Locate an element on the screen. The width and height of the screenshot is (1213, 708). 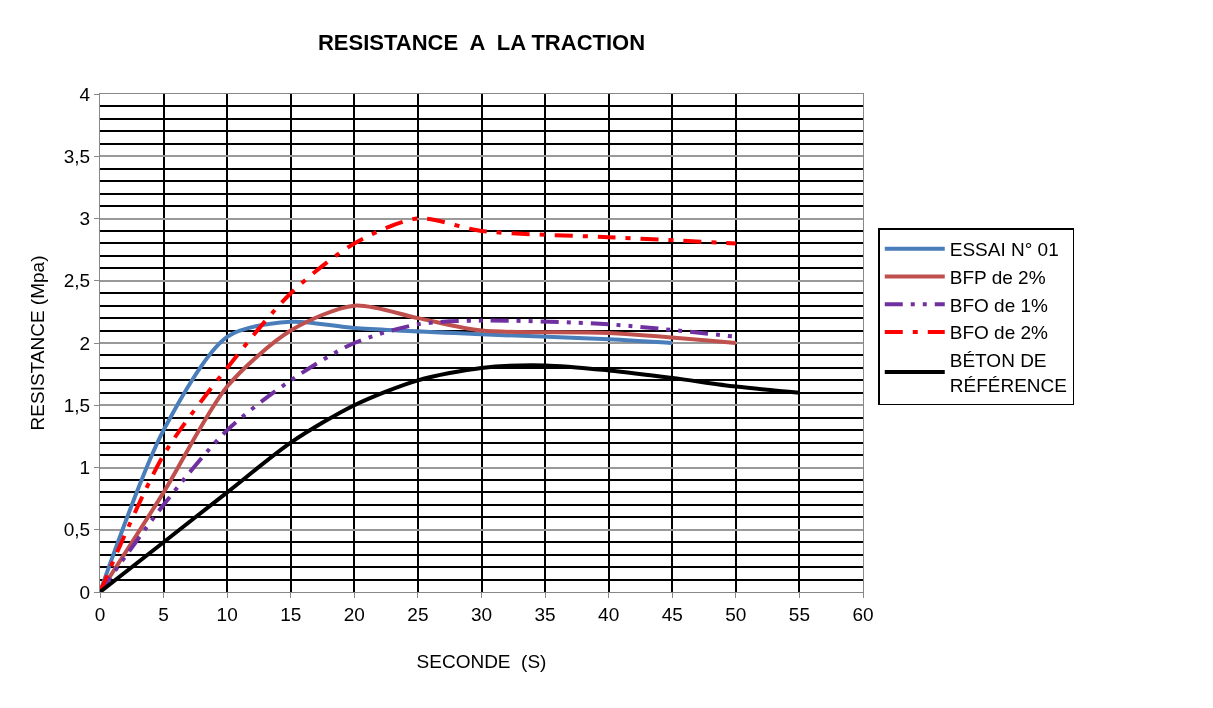
x-tick-label: 5 is located at coordinates (163, 614).